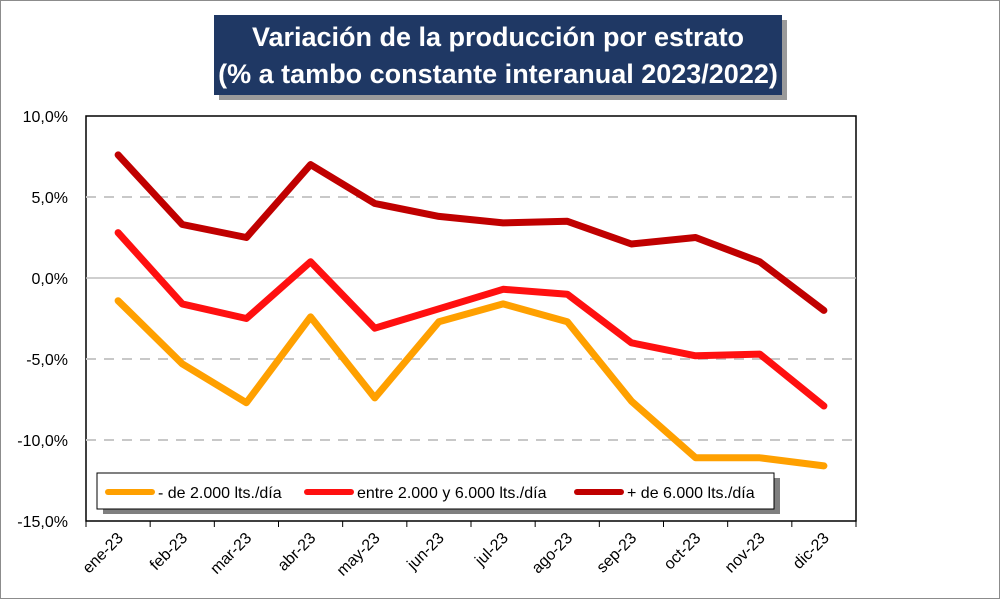 This screenshot has width=1000, height=599. Describe the element at coordinates (811, 551) in the screenshot. I see `x-tick-label: dic-23` at that location.